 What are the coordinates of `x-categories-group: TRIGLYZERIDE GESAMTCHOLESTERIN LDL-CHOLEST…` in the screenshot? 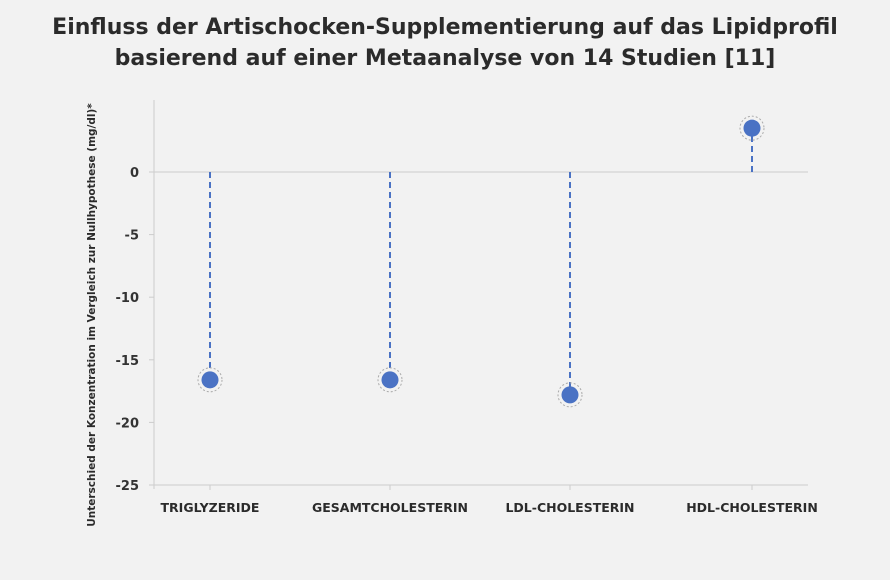 It's located at (489, 500).